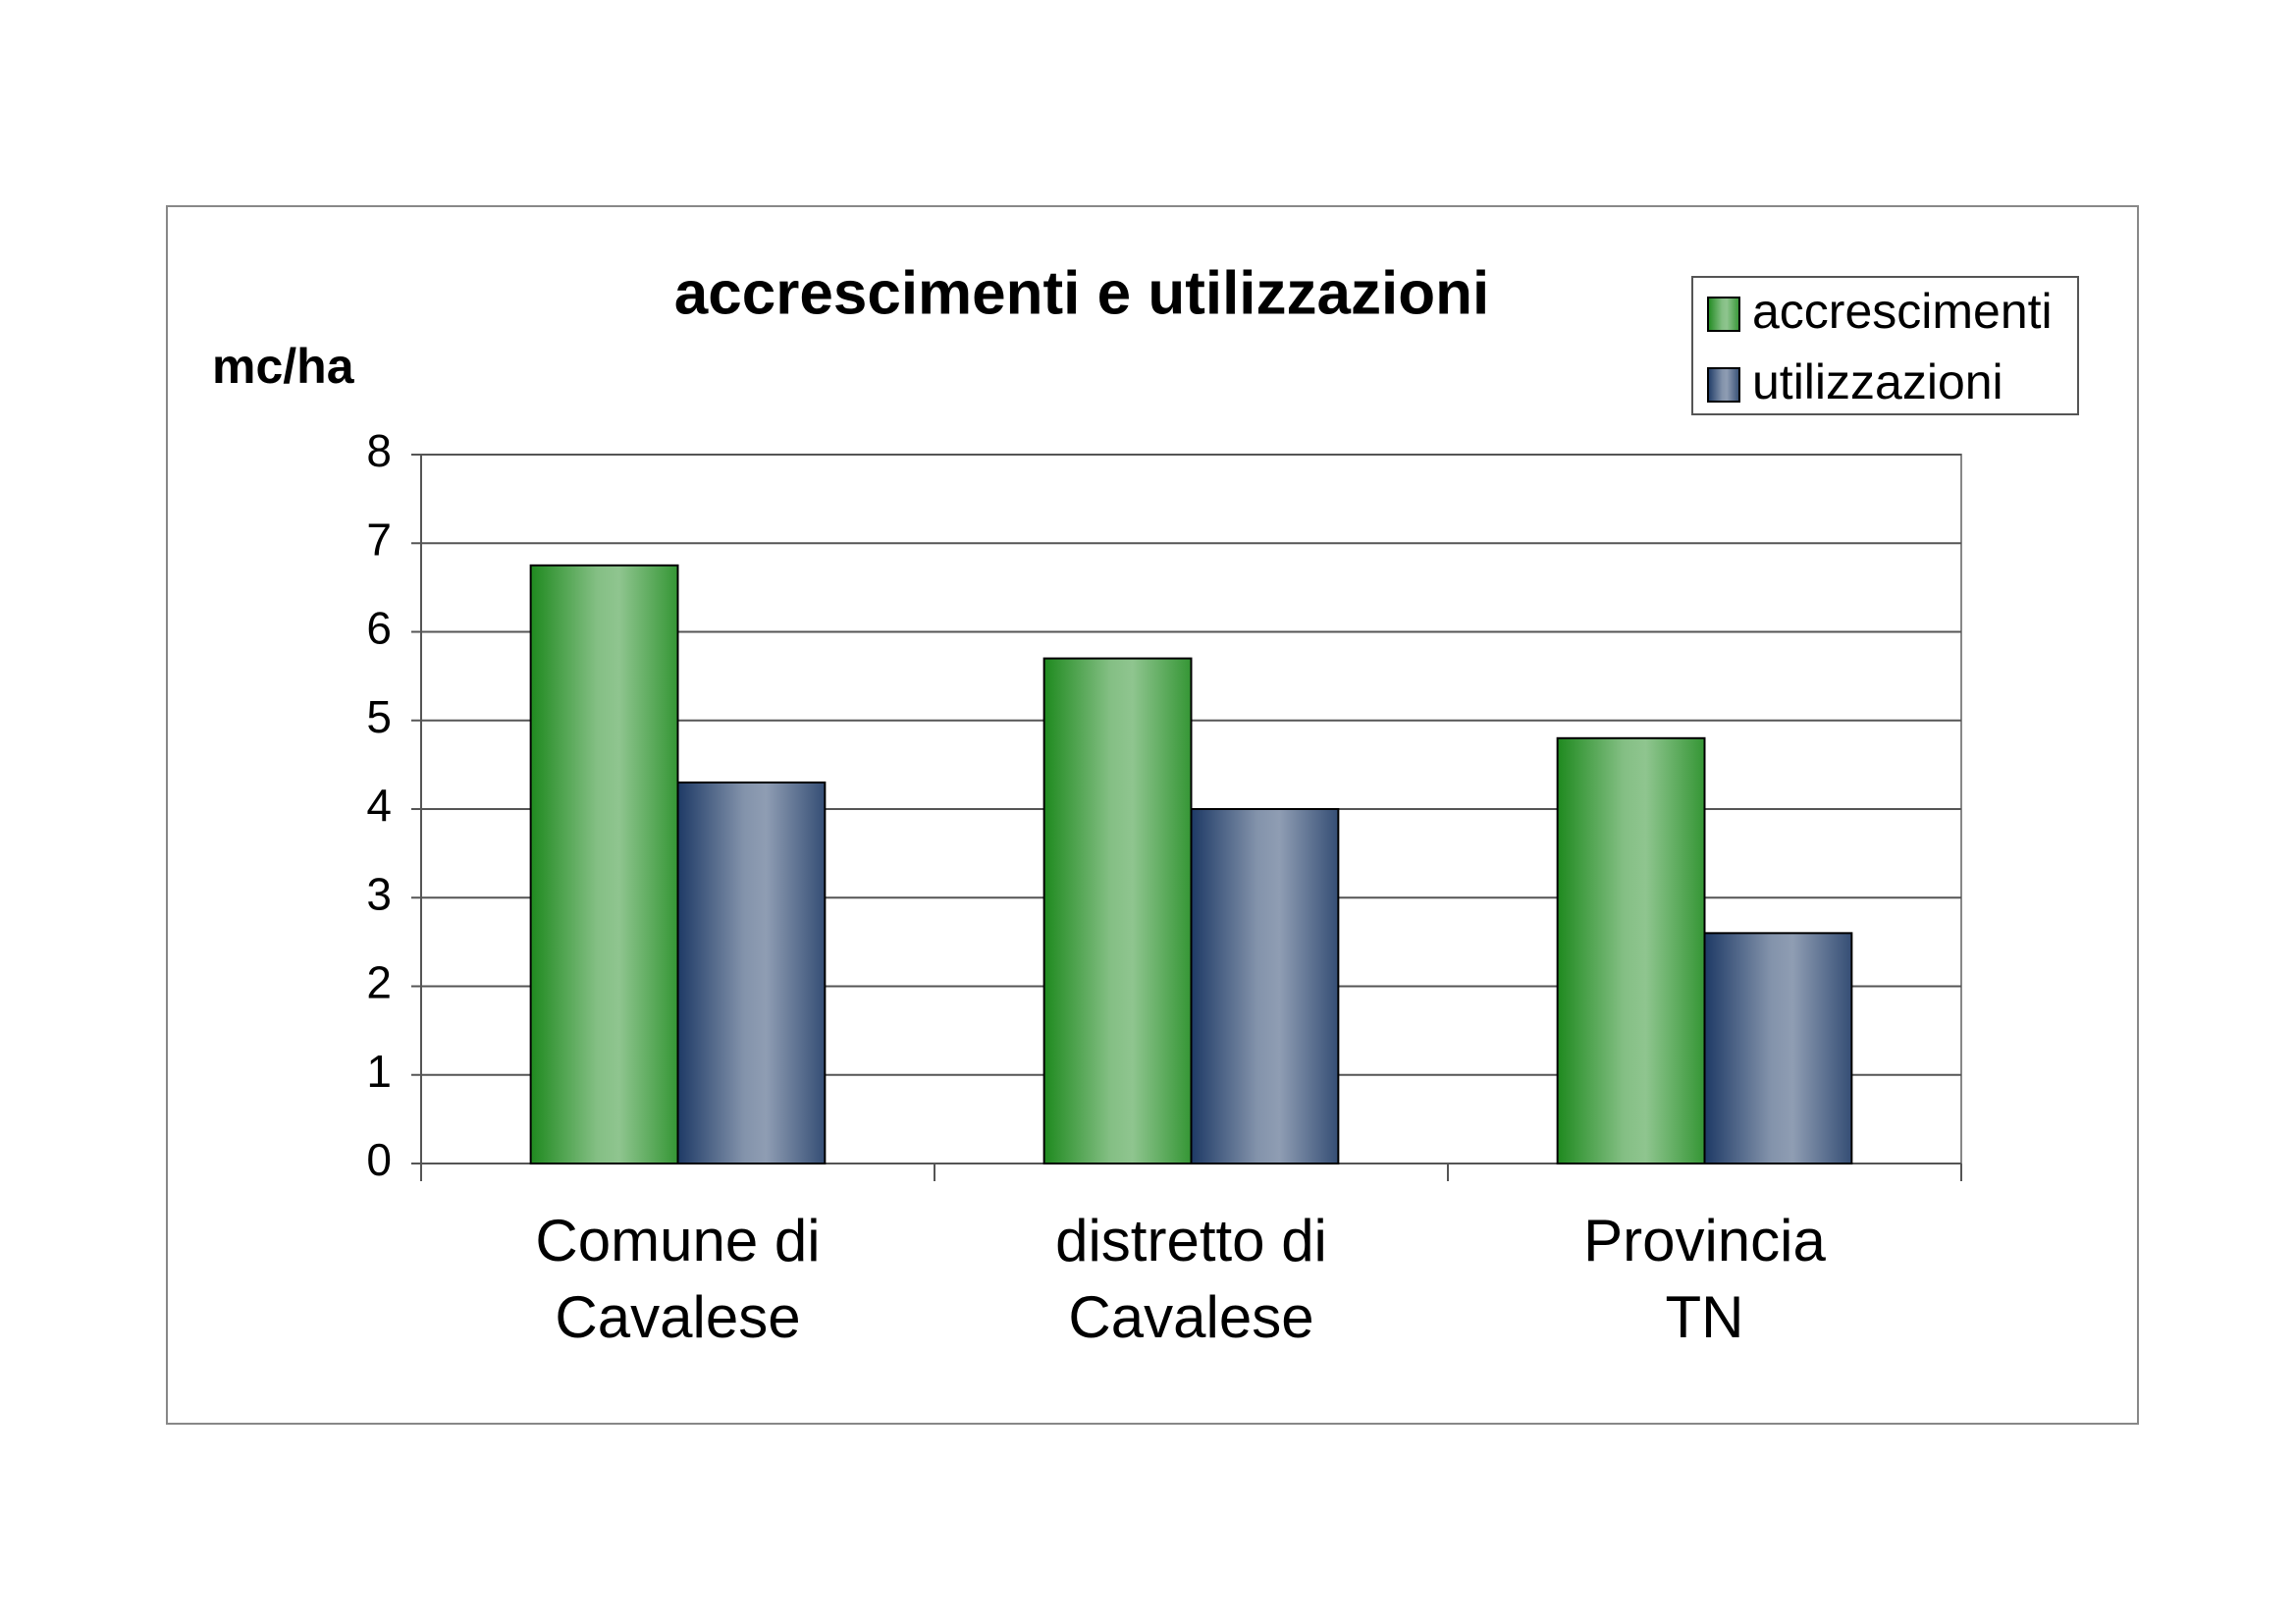 The image size is (2296, 1624). I want to click on x-label-box: Provincia TN, so click(1704, 1279).